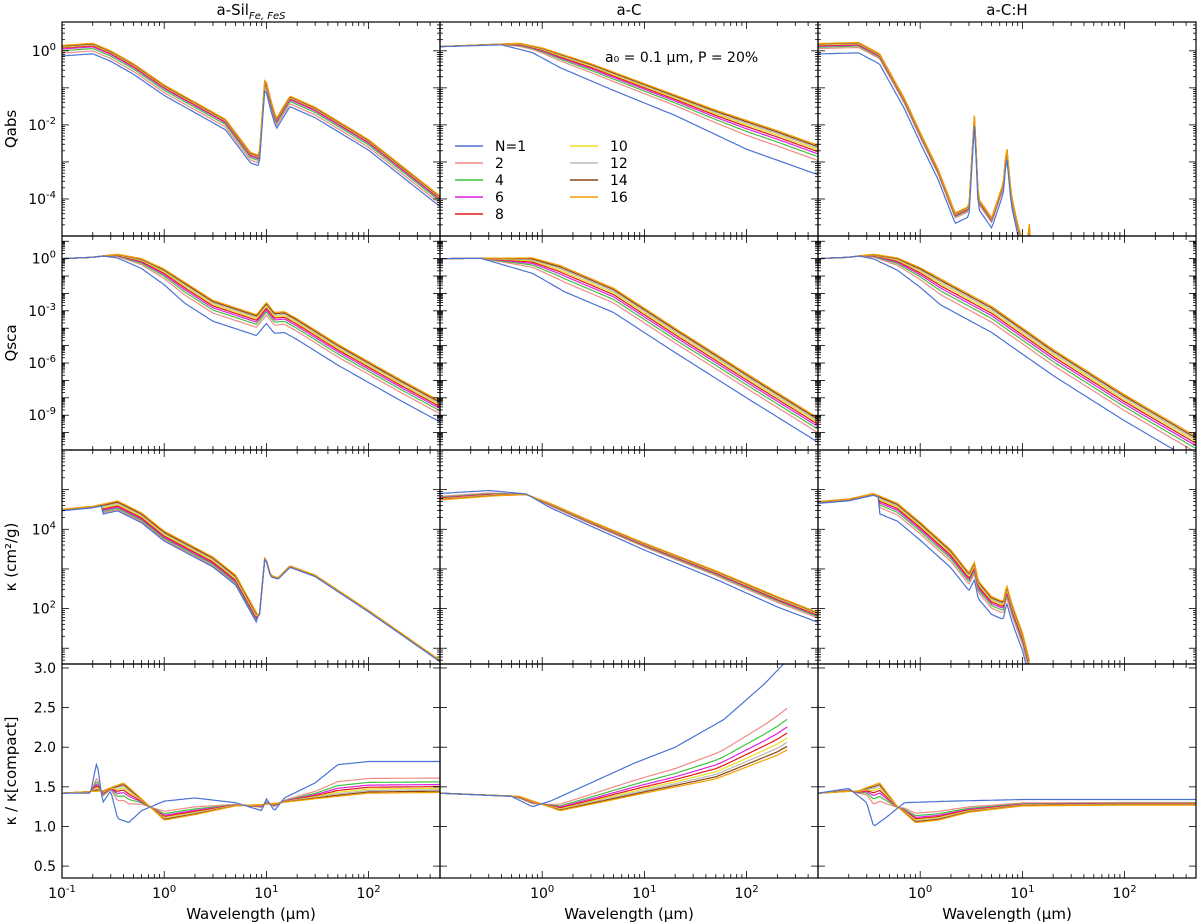  Describe the element at coordinates (629, 109) in the screenshot. I see `qabs-c-series-group` at that location.